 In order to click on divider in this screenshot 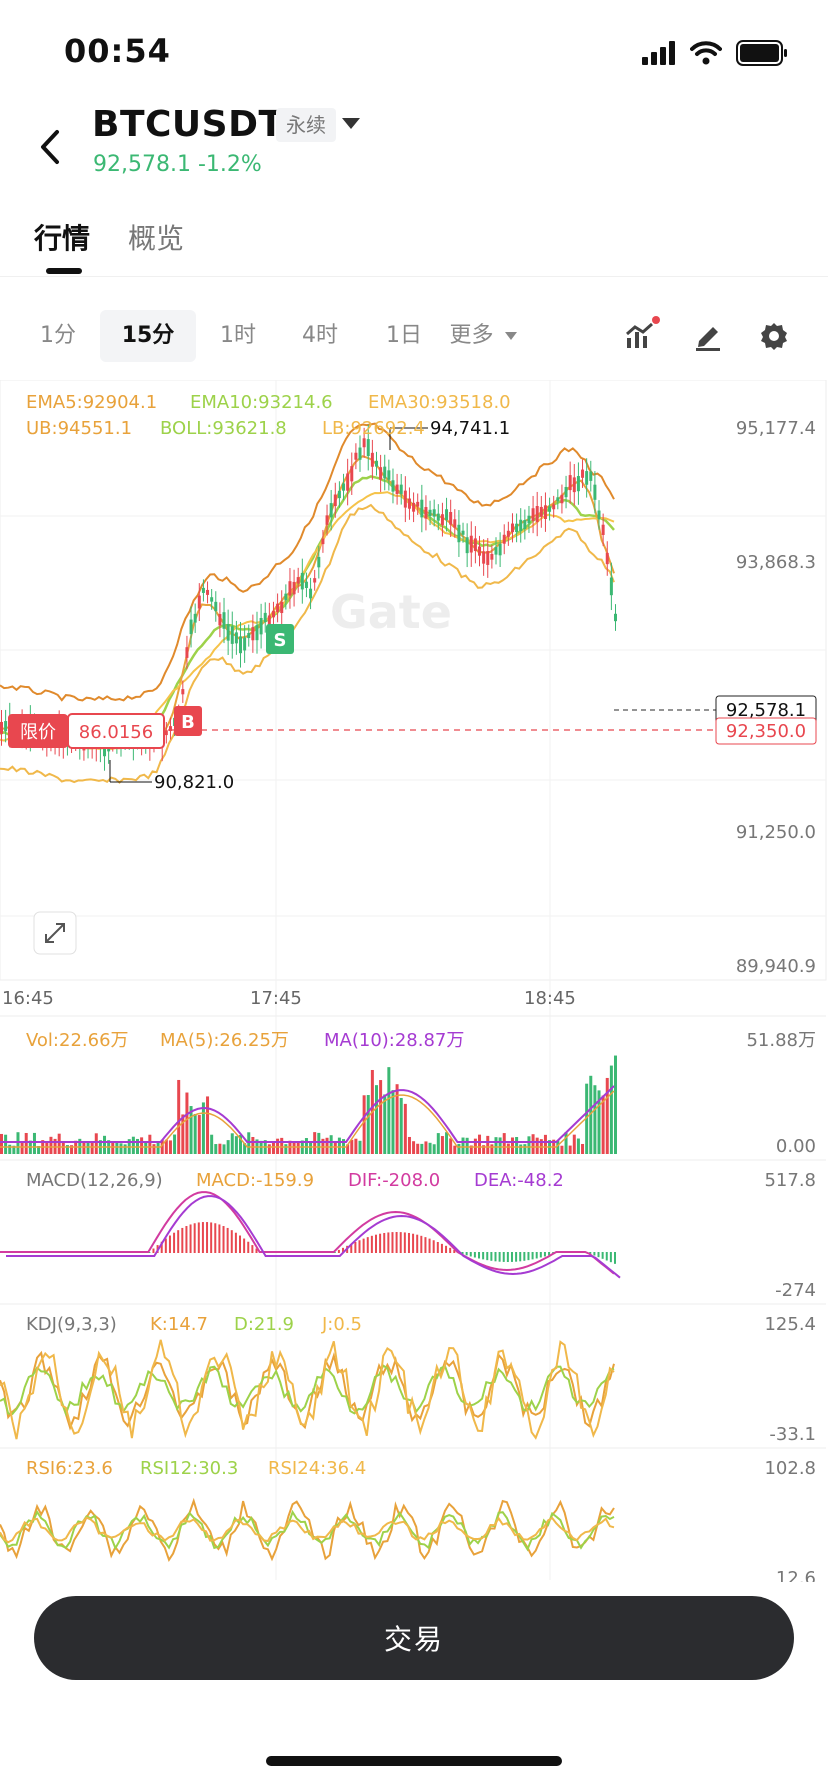, I will do `click(414, 276)`.